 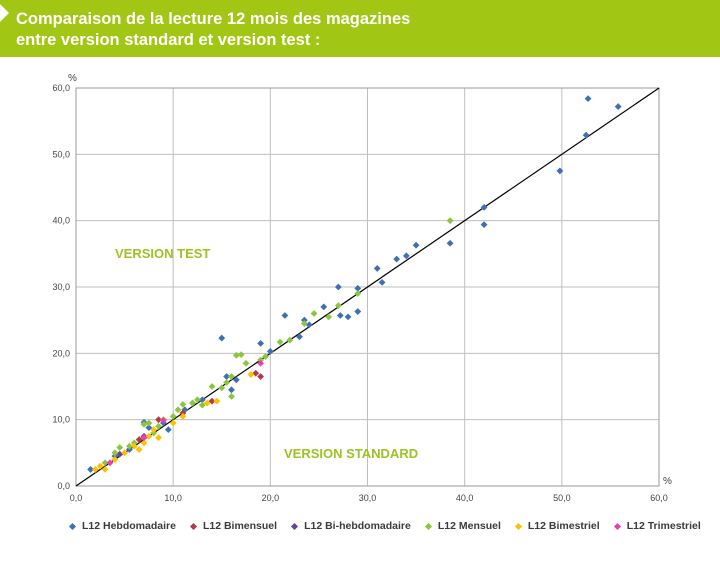 What do you see at coordinates (351, 453) in the screenshot?
I see `version-standard-annotation: VERSION STANDARD` at bounding box center [351, 453].